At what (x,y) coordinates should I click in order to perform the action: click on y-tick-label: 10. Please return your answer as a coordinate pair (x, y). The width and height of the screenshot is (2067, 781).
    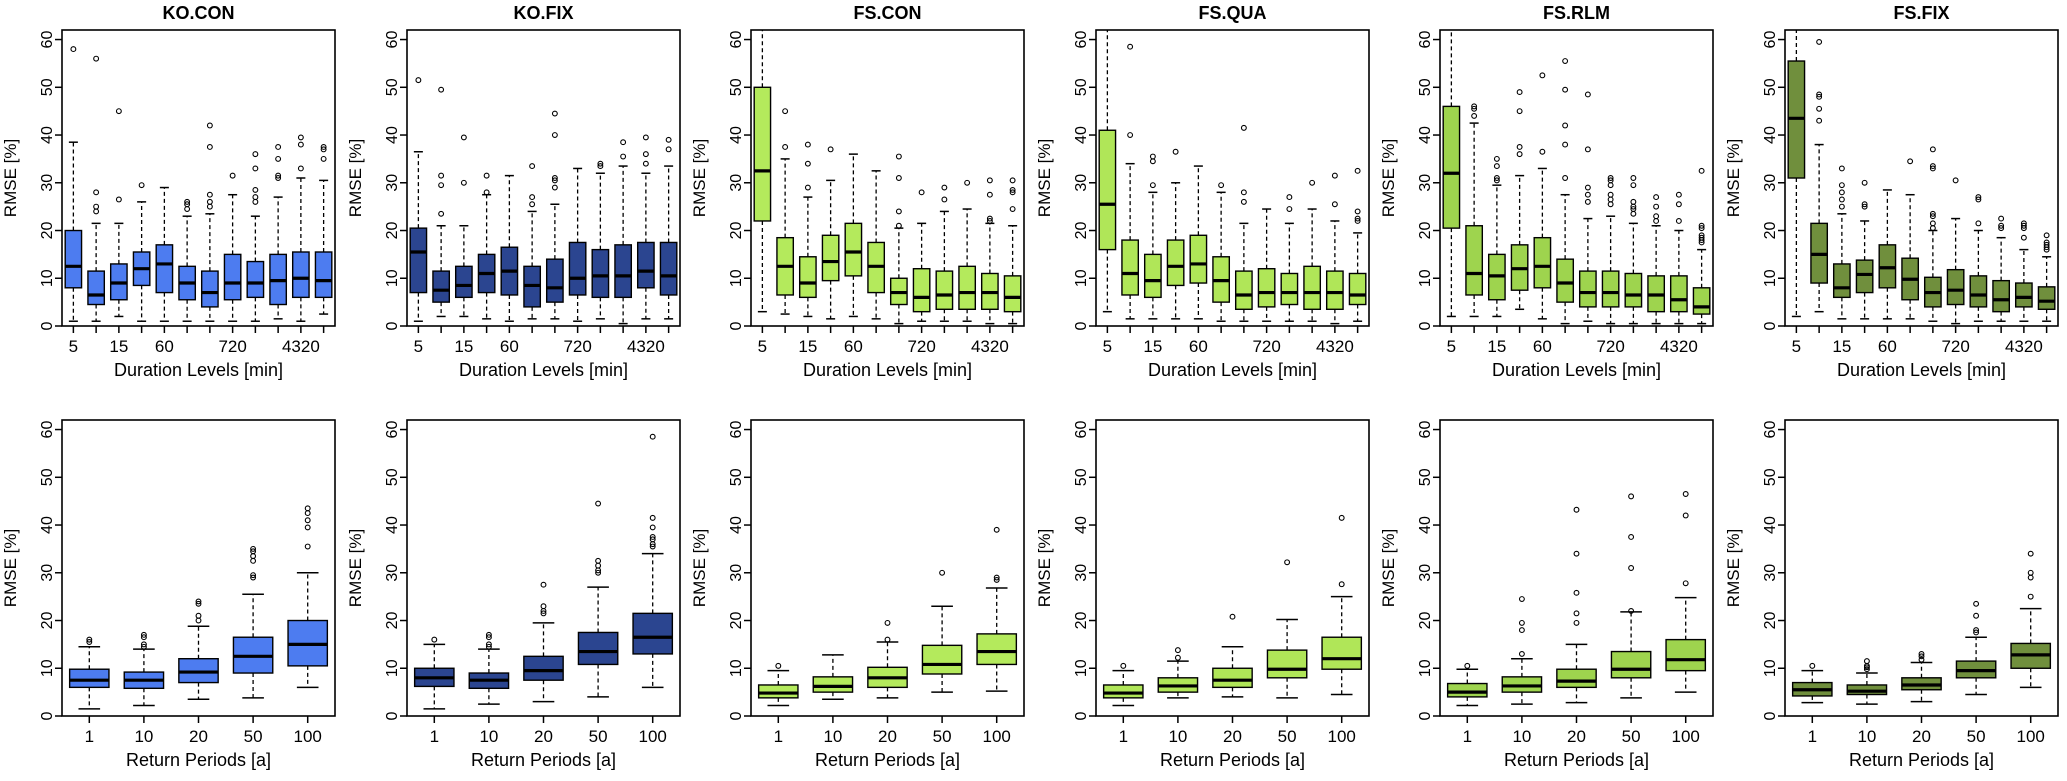
    Looking at the image, I should click on (736, 278).